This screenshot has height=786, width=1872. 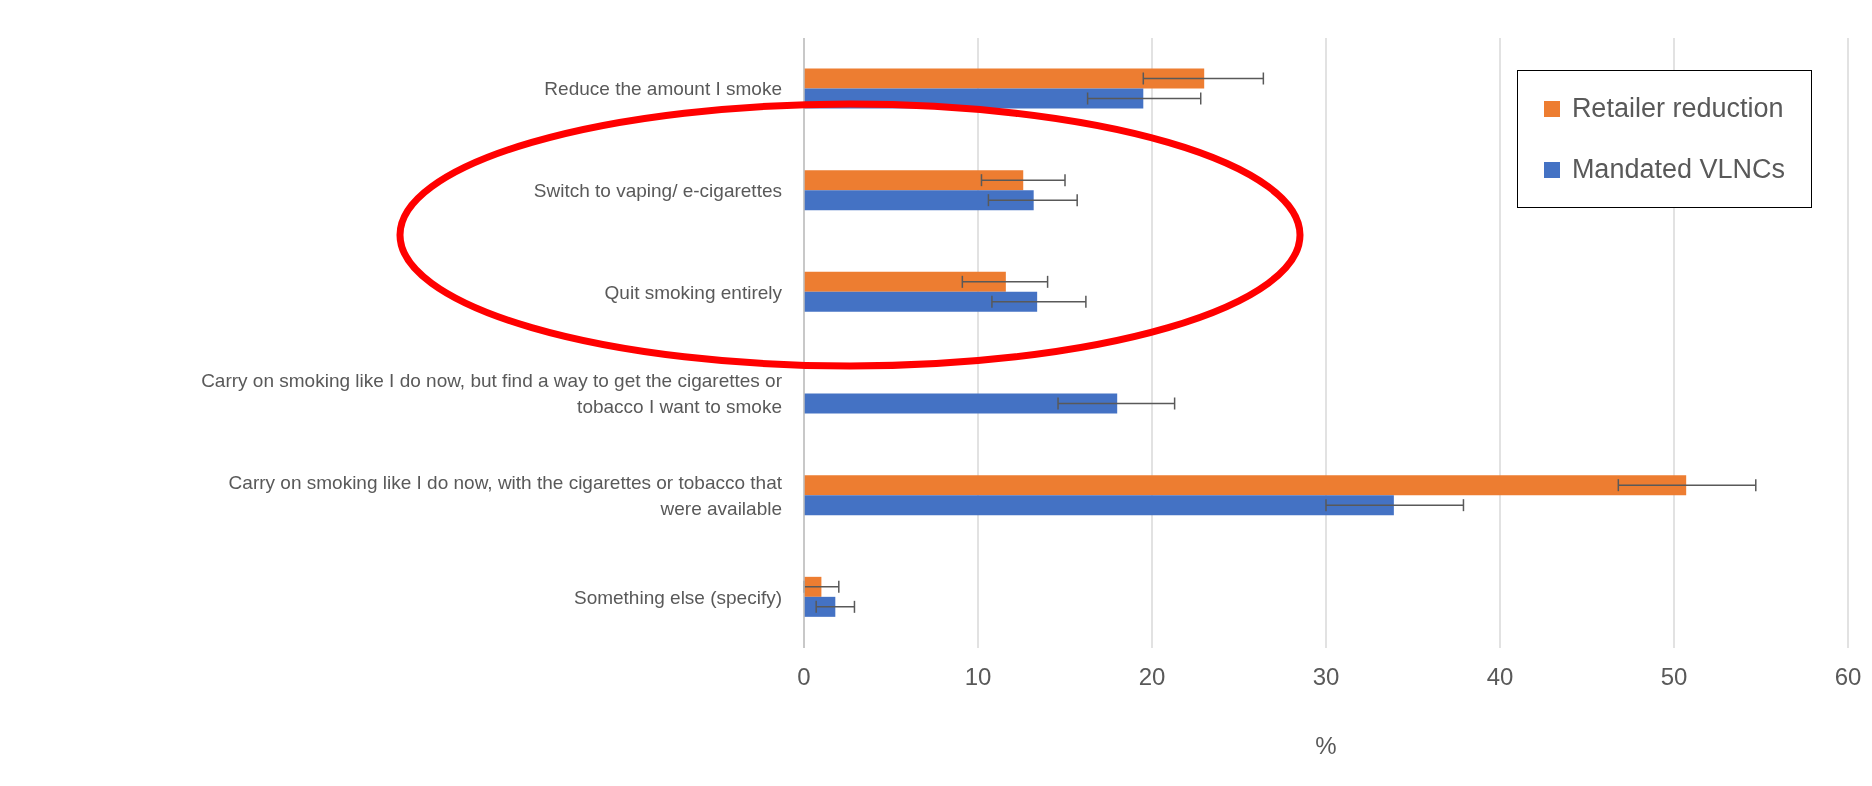 I want to click on y-tick-label: Something else (specify), so click(x=677, y=597).